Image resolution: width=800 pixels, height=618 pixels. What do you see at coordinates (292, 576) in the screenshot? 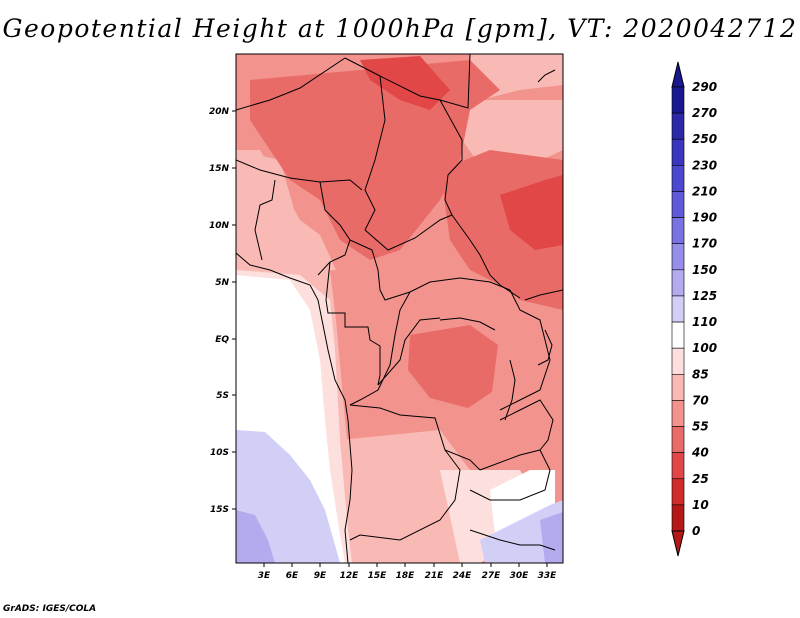
I see `lon-tick-label: 6E` at bounding box center [292, 576].